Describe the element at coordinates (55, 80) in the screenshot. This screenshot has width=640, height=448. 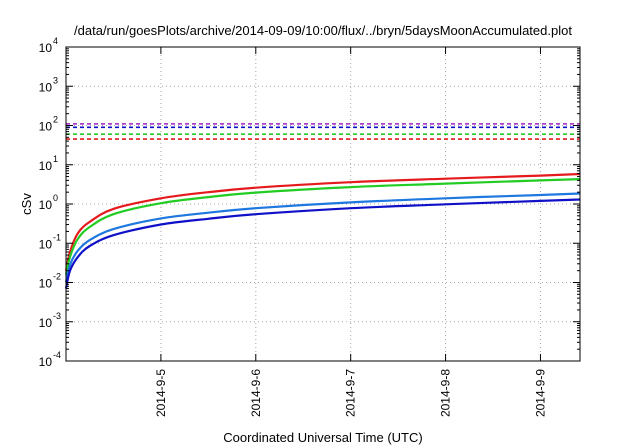
I see `y-tick-exponent: 3` at that location.